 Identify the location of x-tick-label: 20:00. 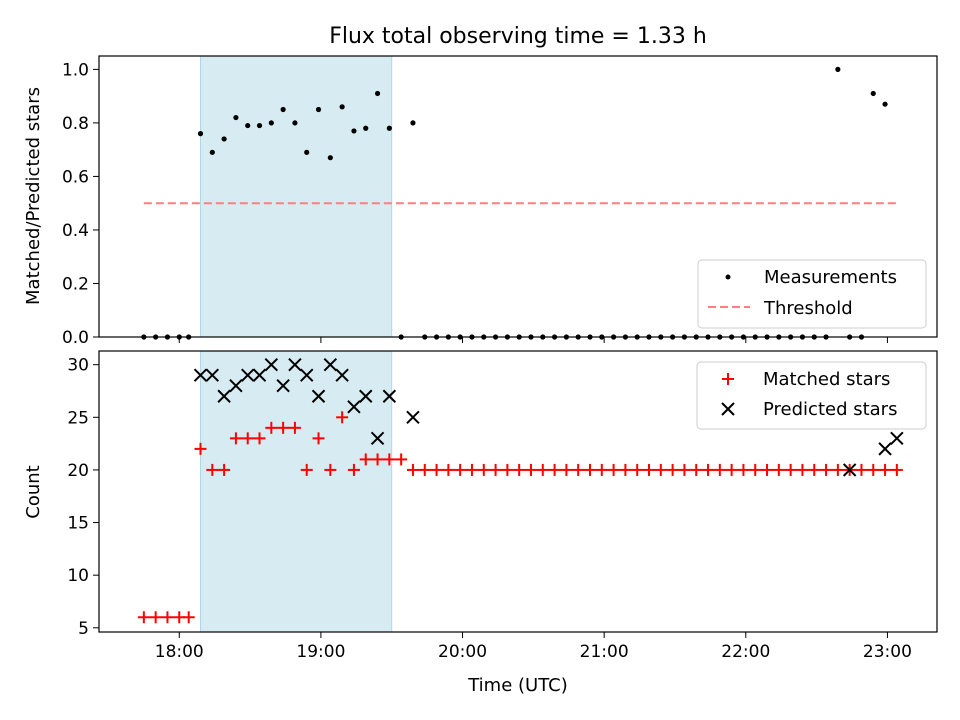
(462, 652).